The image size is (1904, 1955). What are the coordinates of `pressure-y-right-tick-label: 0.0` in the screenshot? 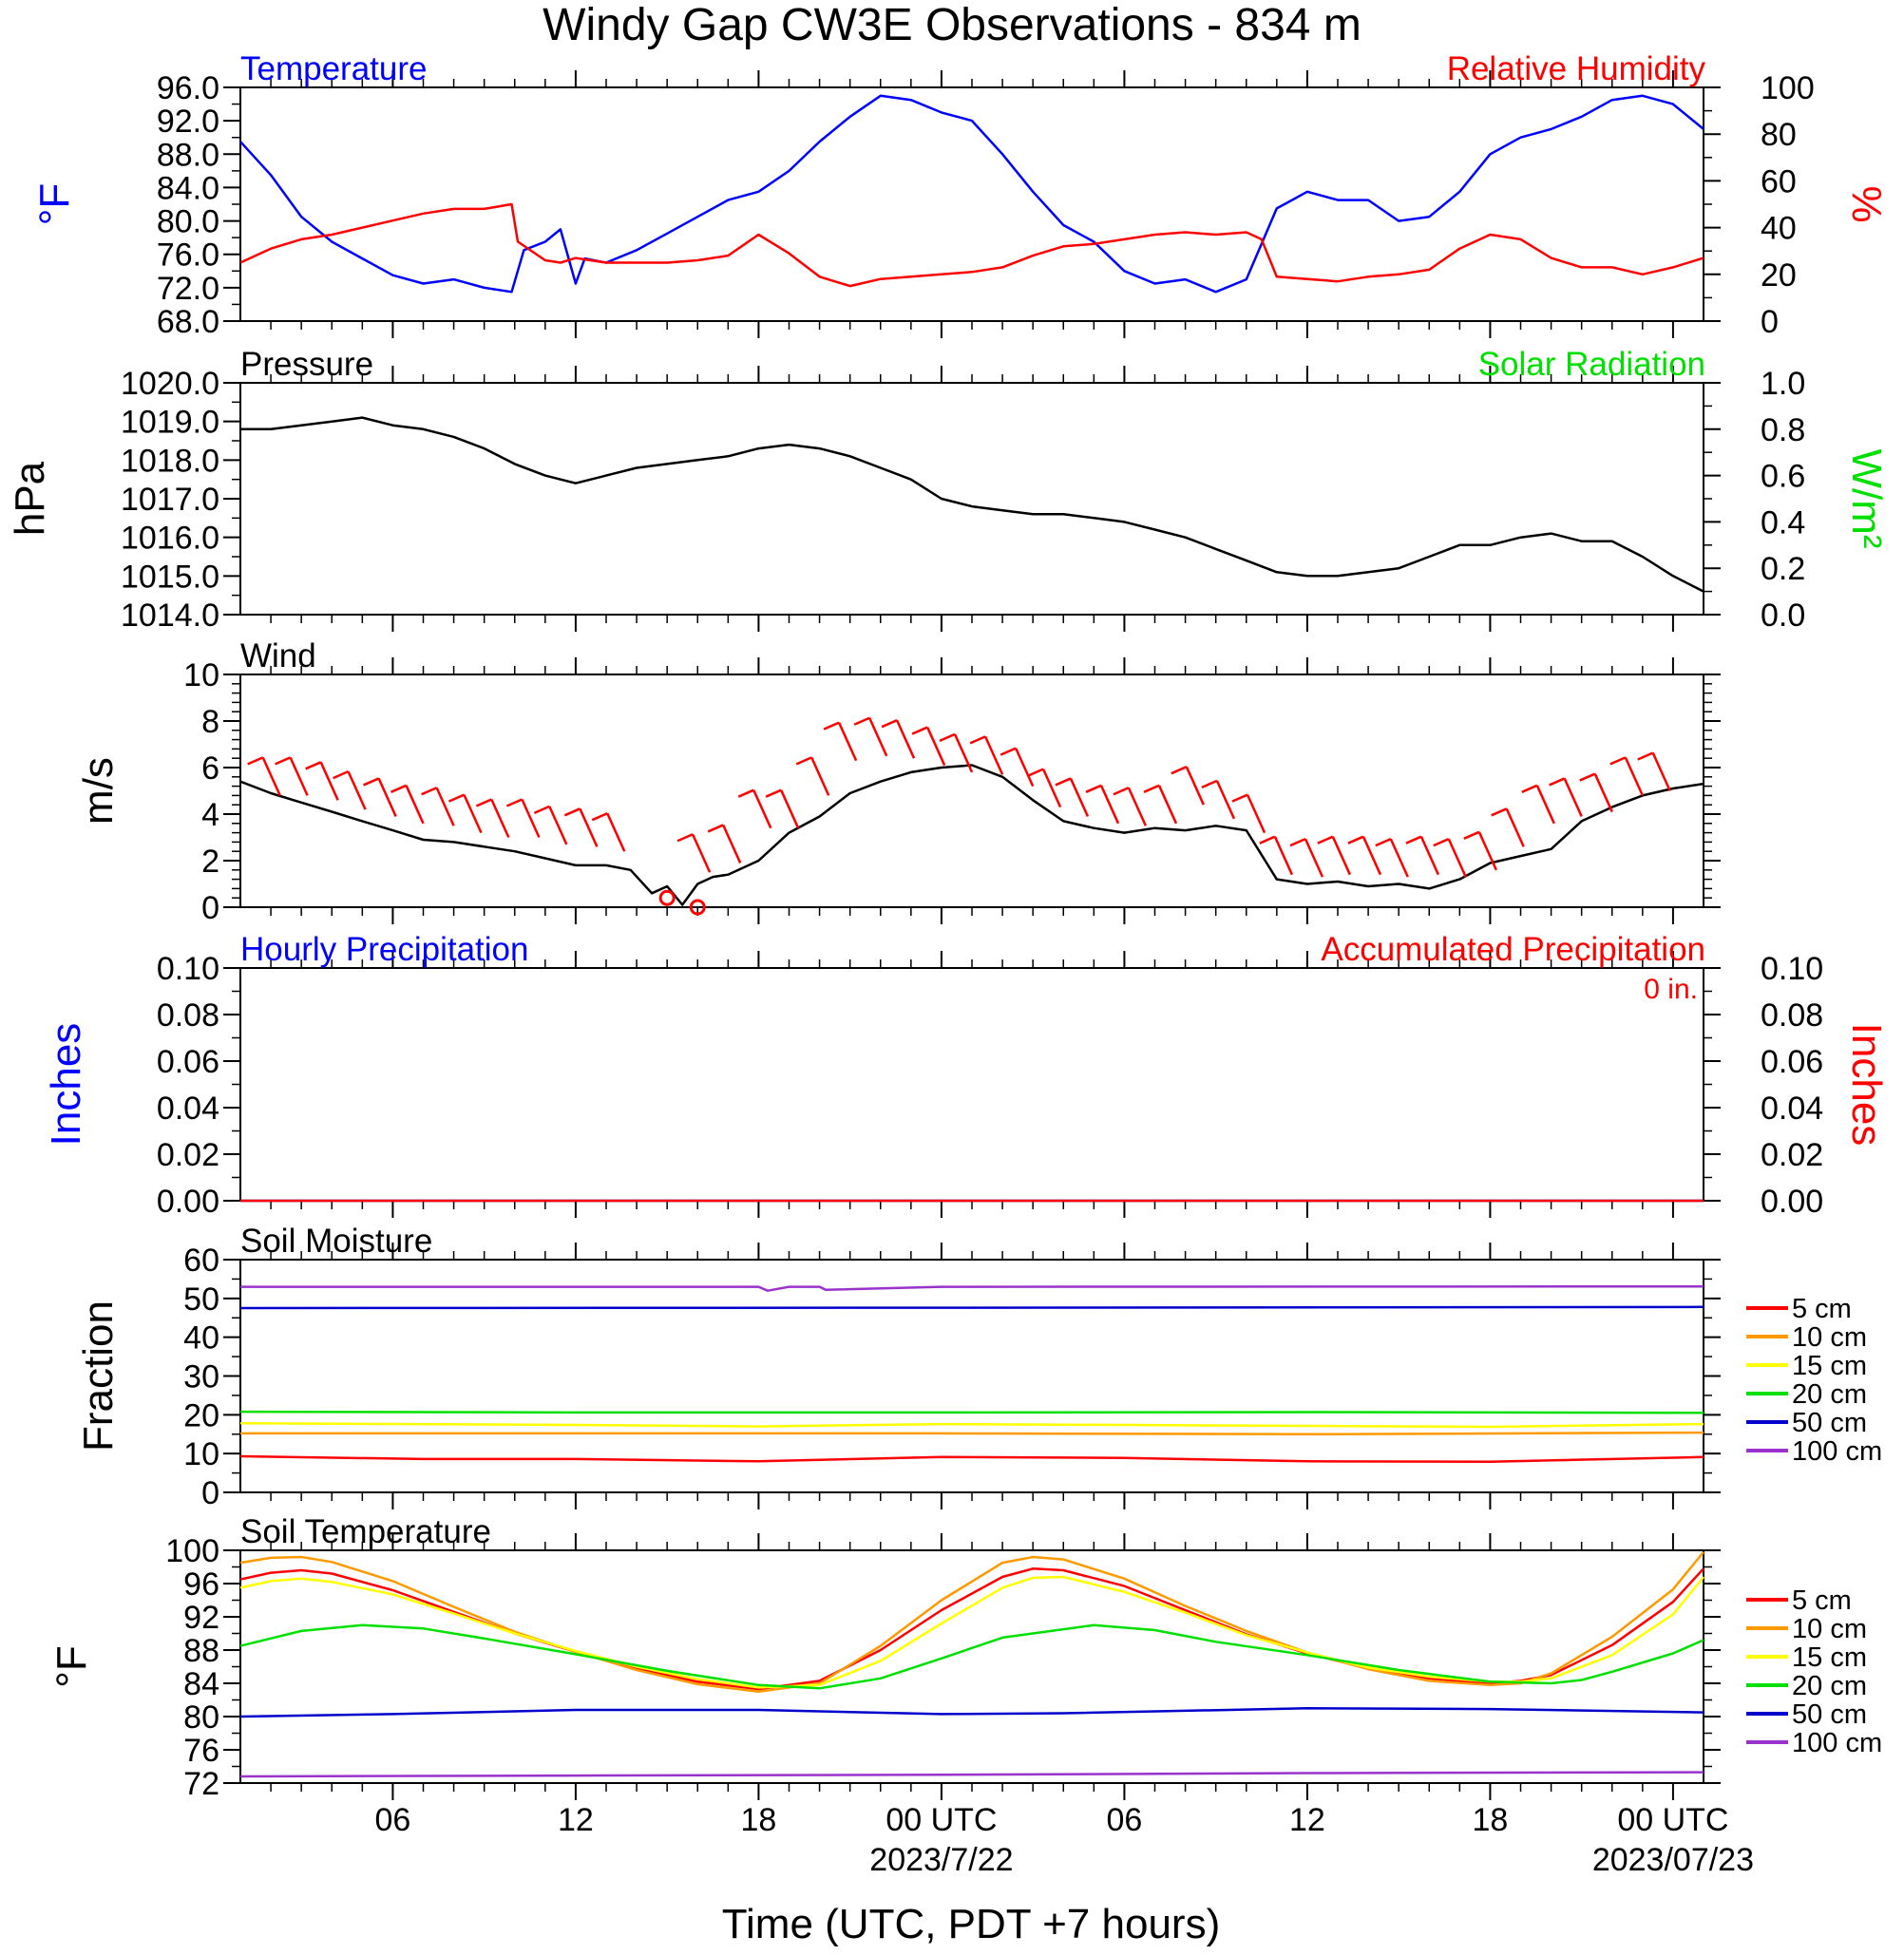 It's located at (1783, 616).